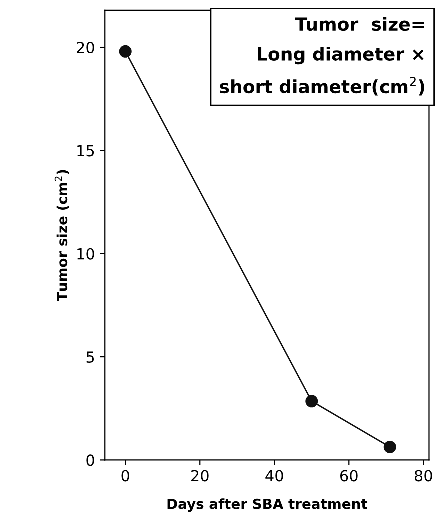  I want to click on annotation: Tumor size= Long diameter × short diameter(cm$^{2}$), so click(322, 56).